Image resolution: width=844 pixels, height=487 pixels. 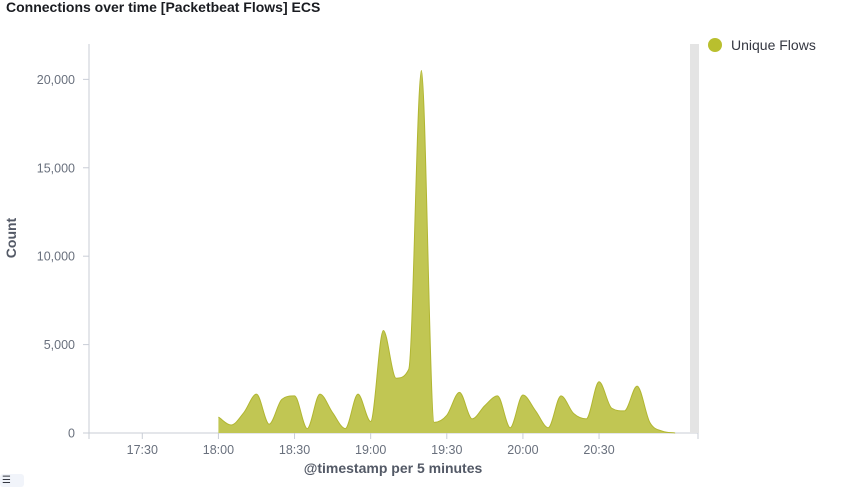 What do you see at coordinates (294, 450) in the screenshot?
I see `x-tick-label: 18:30` at bounding box center [294, 450].